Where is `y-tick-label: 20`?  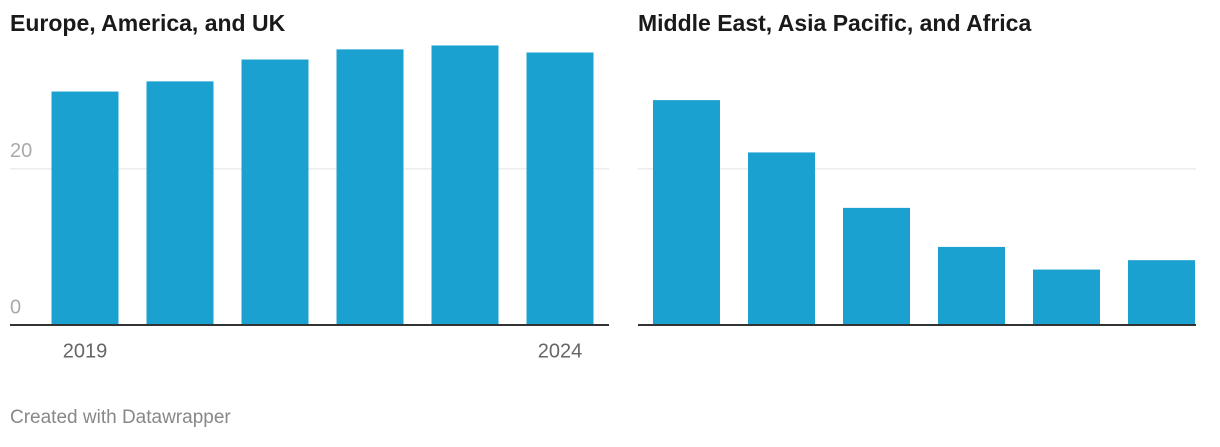 y-tick-label: 20 is located at coordinates (21, 151).